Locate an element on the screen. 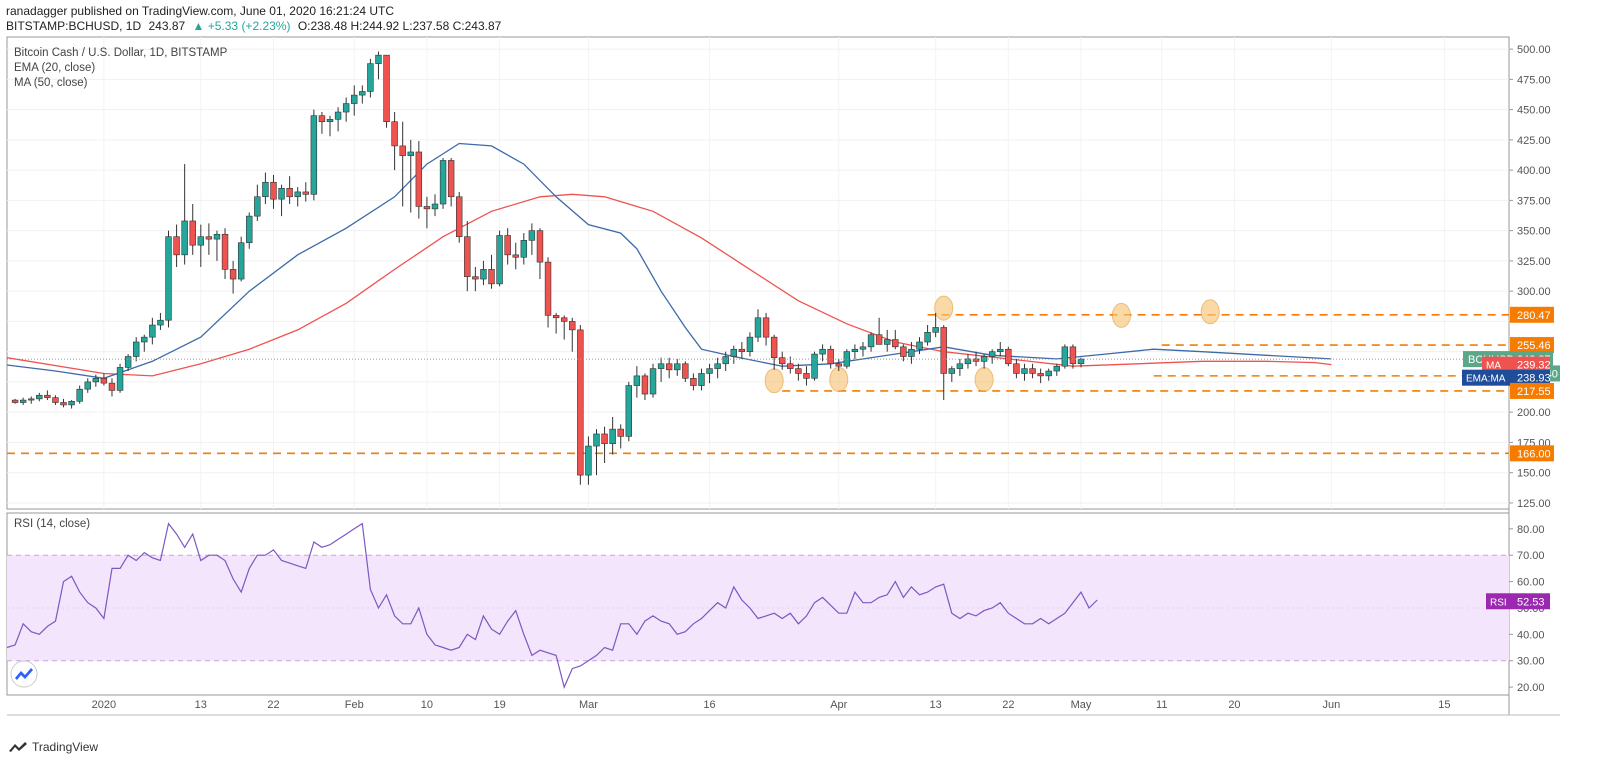 The width and height of the screenshot is (1600, 763). rsi-value-tag is located at coordinates (1518, 601).